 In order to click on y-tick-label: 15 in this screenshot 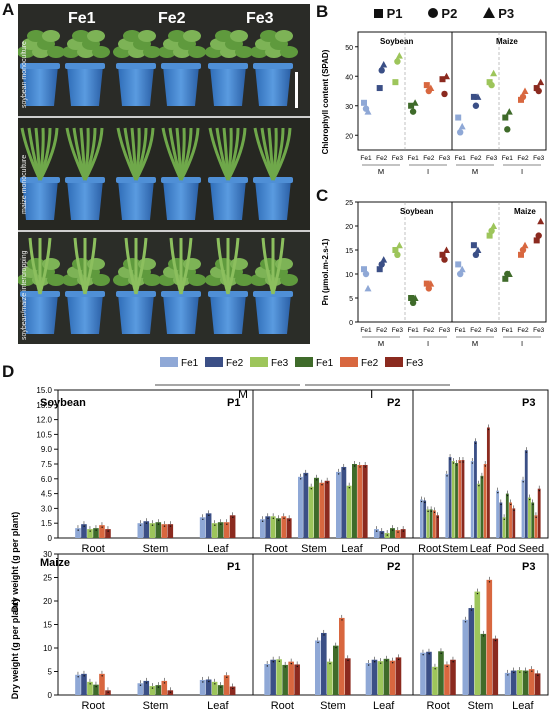, I will do `click(47, 625)`.